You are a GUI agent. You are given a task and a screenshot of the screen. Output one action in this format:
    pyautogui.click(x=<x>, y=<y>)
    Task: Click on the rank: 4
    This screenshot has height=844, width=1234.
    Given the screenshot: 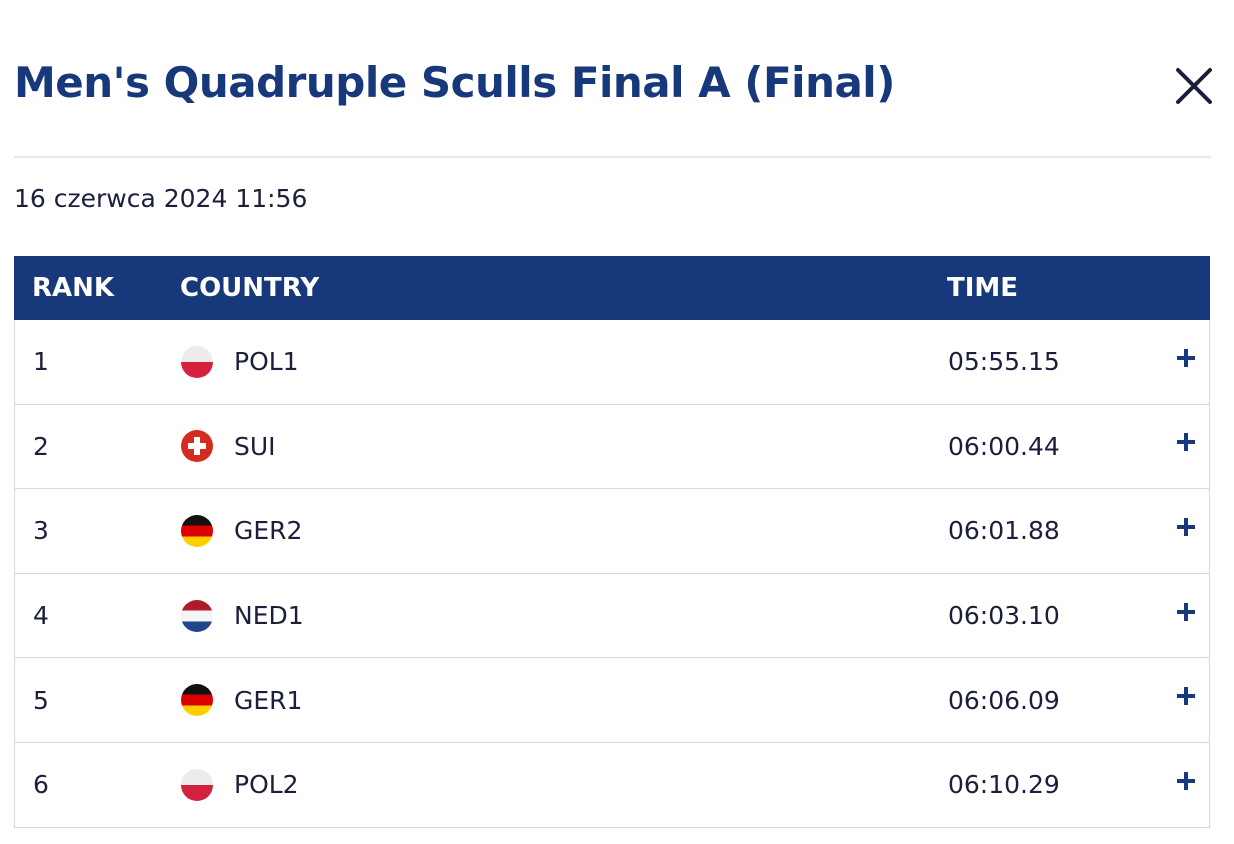 What is the action you would take?
    pyautogui.click(x=41, y=616)
    